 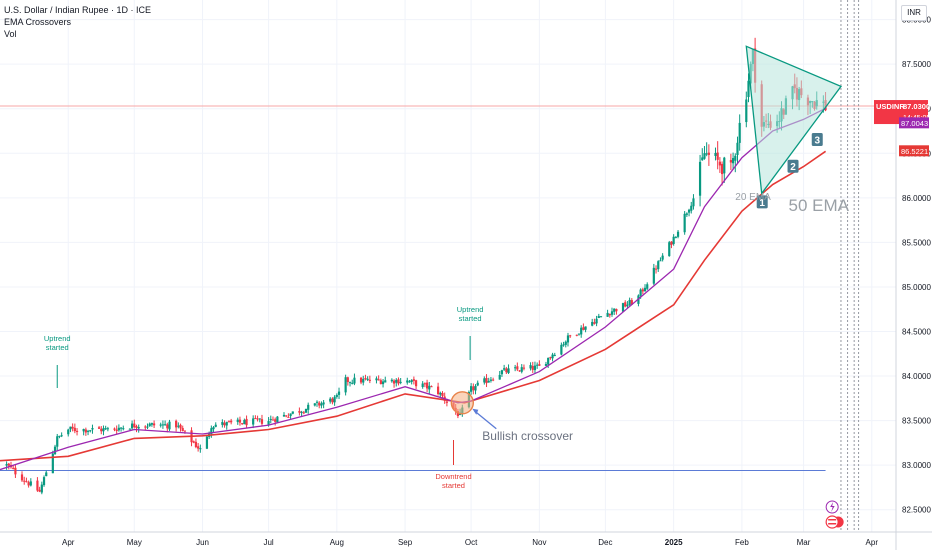 I want to click on us-flag-icon, so click(x=832, y=522).